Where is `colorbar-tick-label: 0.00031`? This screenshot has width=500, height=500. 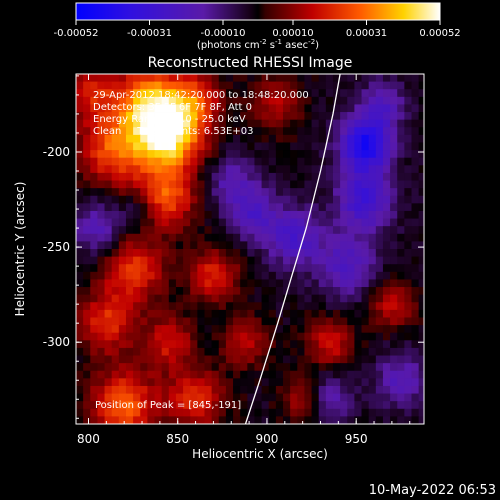
colorbar-tick-label: 0.00031 is located at coordinates (366, 33).